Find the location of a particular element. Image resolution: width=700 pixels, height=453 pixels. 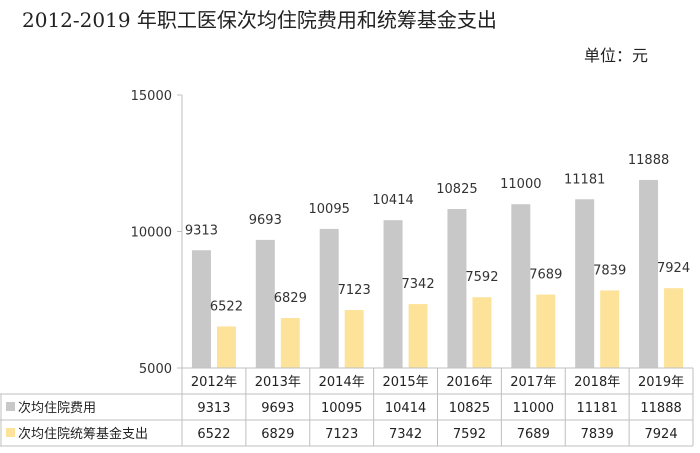

table-value: 10414 is located at coordinates (405, 408).